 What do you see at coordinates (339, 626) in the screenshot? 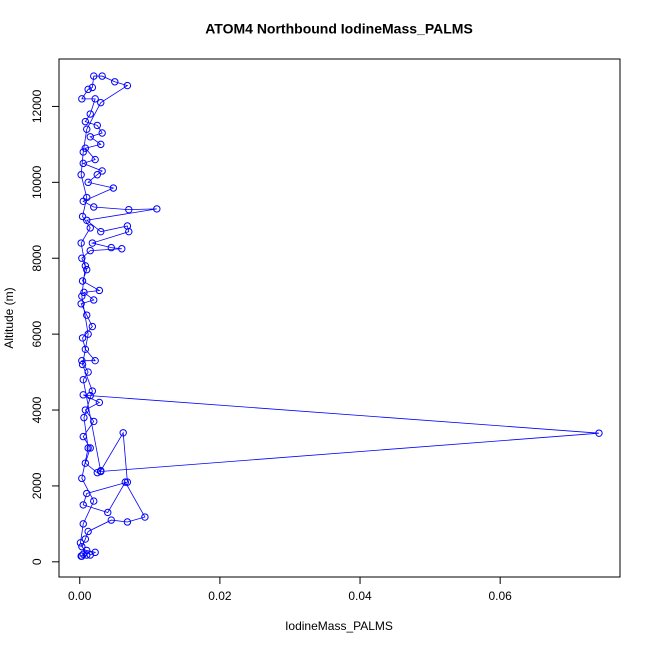
I see `x-axis-label: IodineMass_PALMS` at bounding box center [339, 626].